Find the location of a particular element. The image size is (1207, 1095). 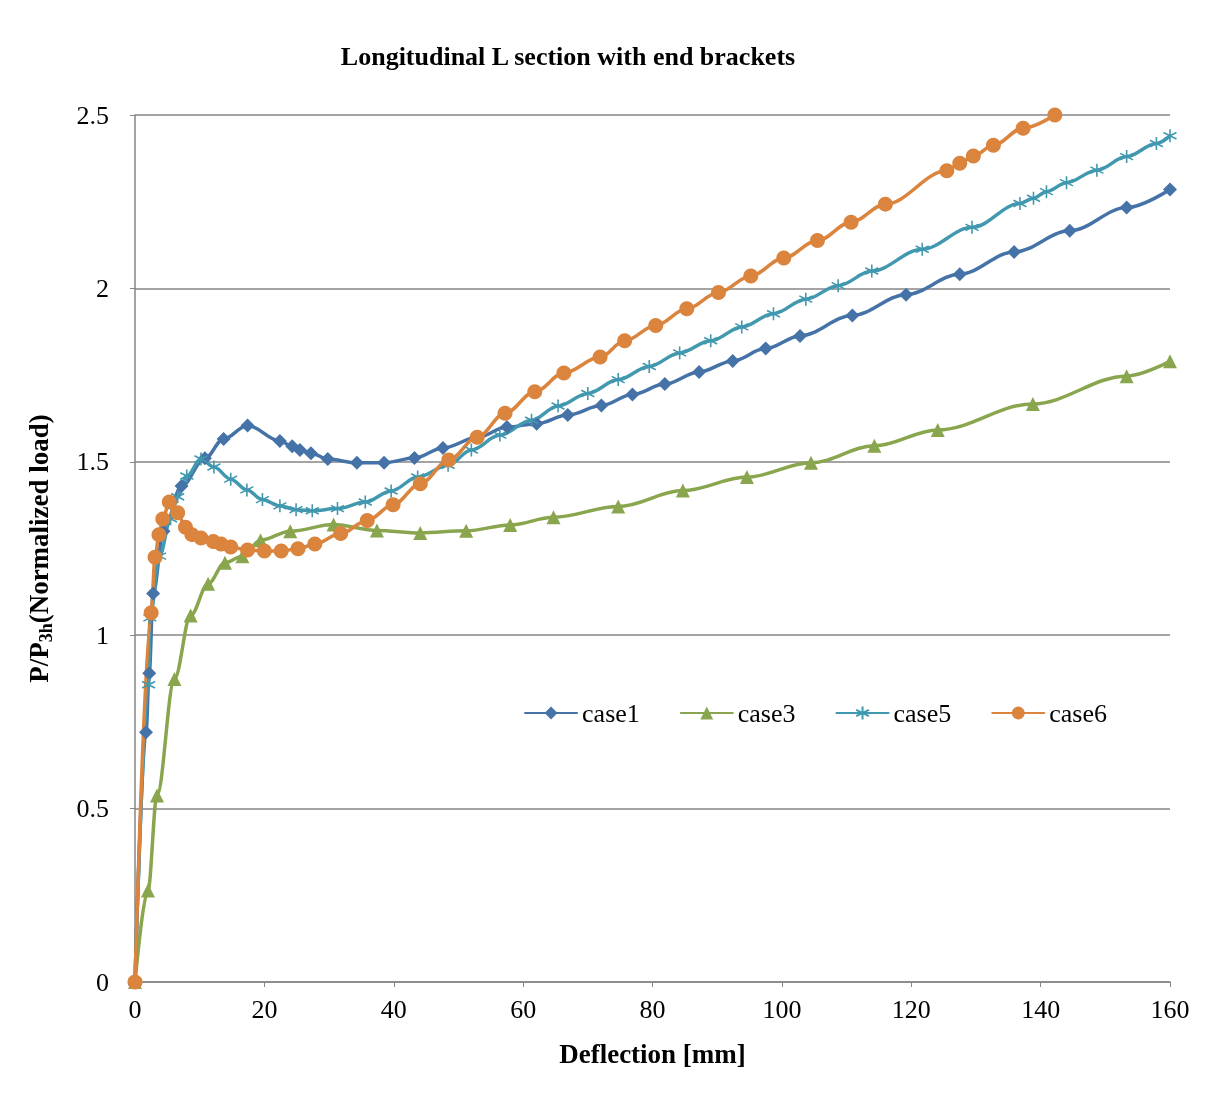

chart-title: Longitudinal L section with end brackets is located at coordinates (568, 56).